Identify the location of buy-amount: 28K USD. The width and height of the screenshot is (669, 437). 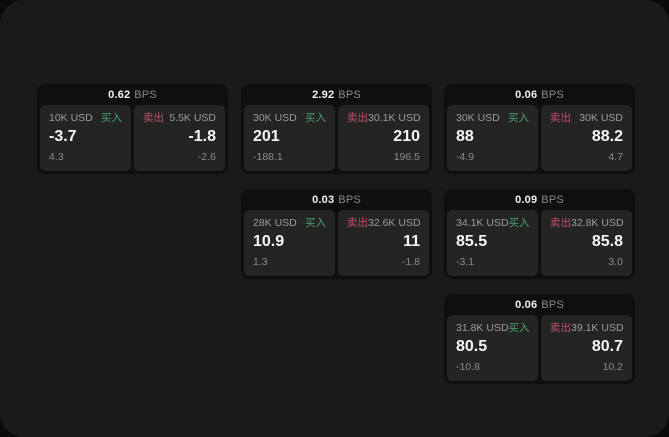
(275, 223).